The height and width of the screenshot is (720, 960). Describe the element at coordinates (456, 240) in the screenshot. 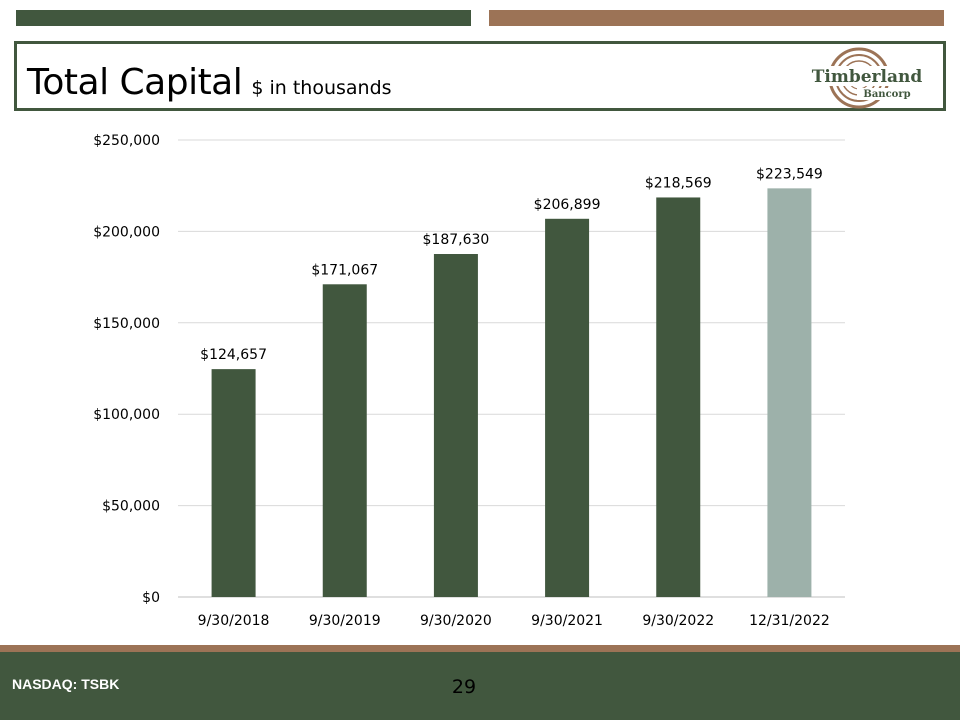

I see `data-label: $187,630` at that location.